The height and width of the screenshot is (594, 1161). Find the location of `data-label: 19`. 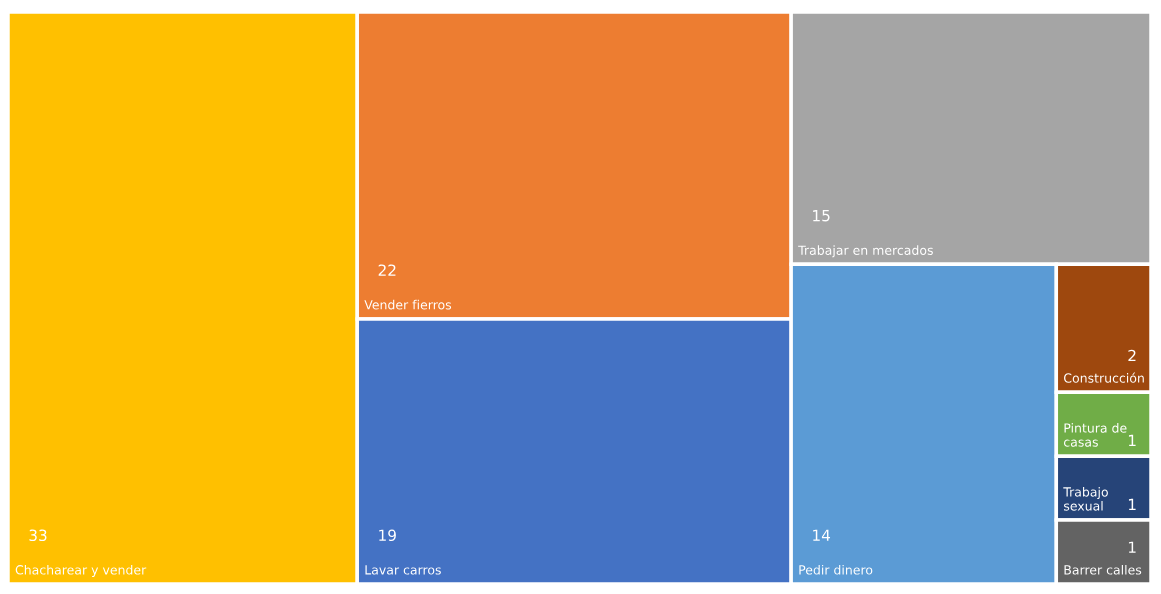

data-label: 19 is located at coordinates (387, 535).